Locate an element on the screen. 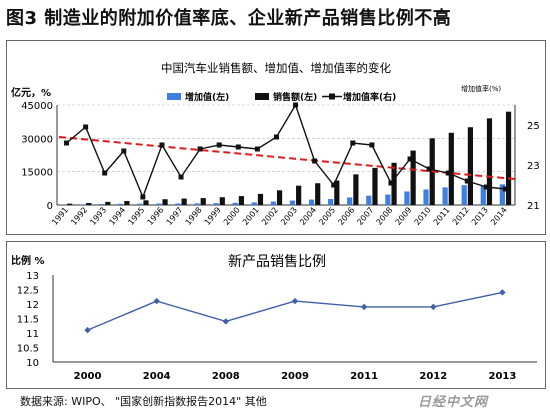 This screenshot has height=413, width=550. x-tick-label: 1993 is located at coordinates (98, 216).